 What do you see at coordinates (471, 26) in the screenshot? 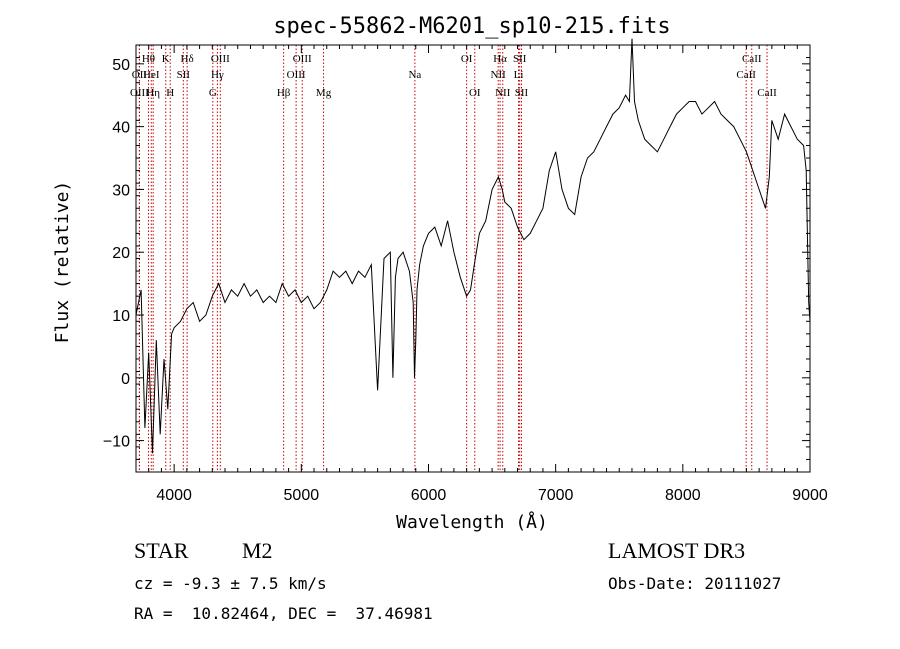
I see `chart-title: spec-55862-M6201_sp10-215.fits` at bounding box center [471, 26].